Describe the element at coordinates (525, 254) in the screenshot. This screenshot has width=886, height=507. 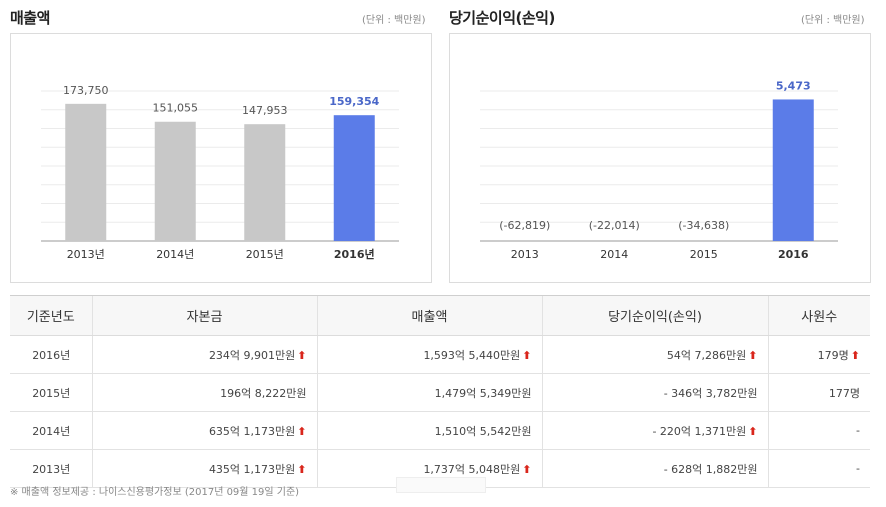
I see `category-label: 2013` at that location.